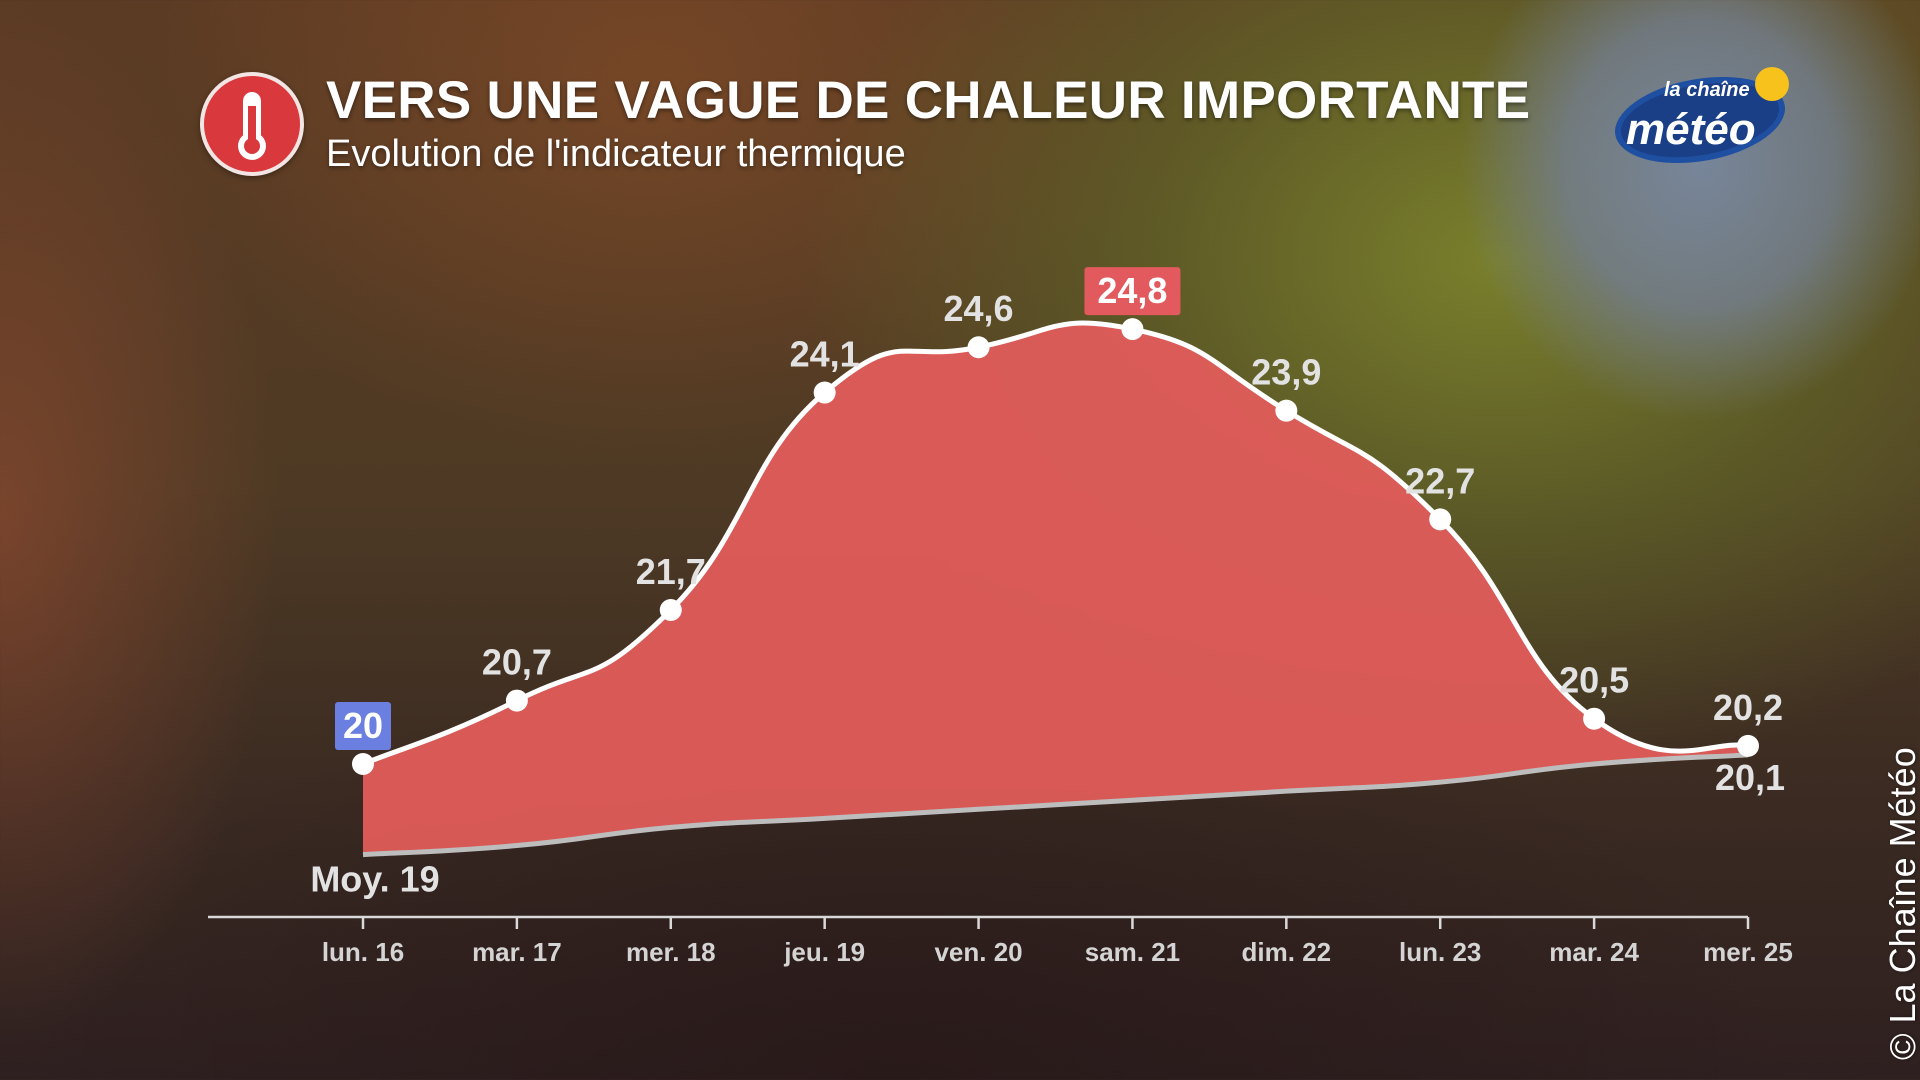 The height and width of the screenshot is (1080, 1920). Describe the element at coordinates (824, 952) in the screenshot. I see `x-tick-label: jeu. 19` at that location.